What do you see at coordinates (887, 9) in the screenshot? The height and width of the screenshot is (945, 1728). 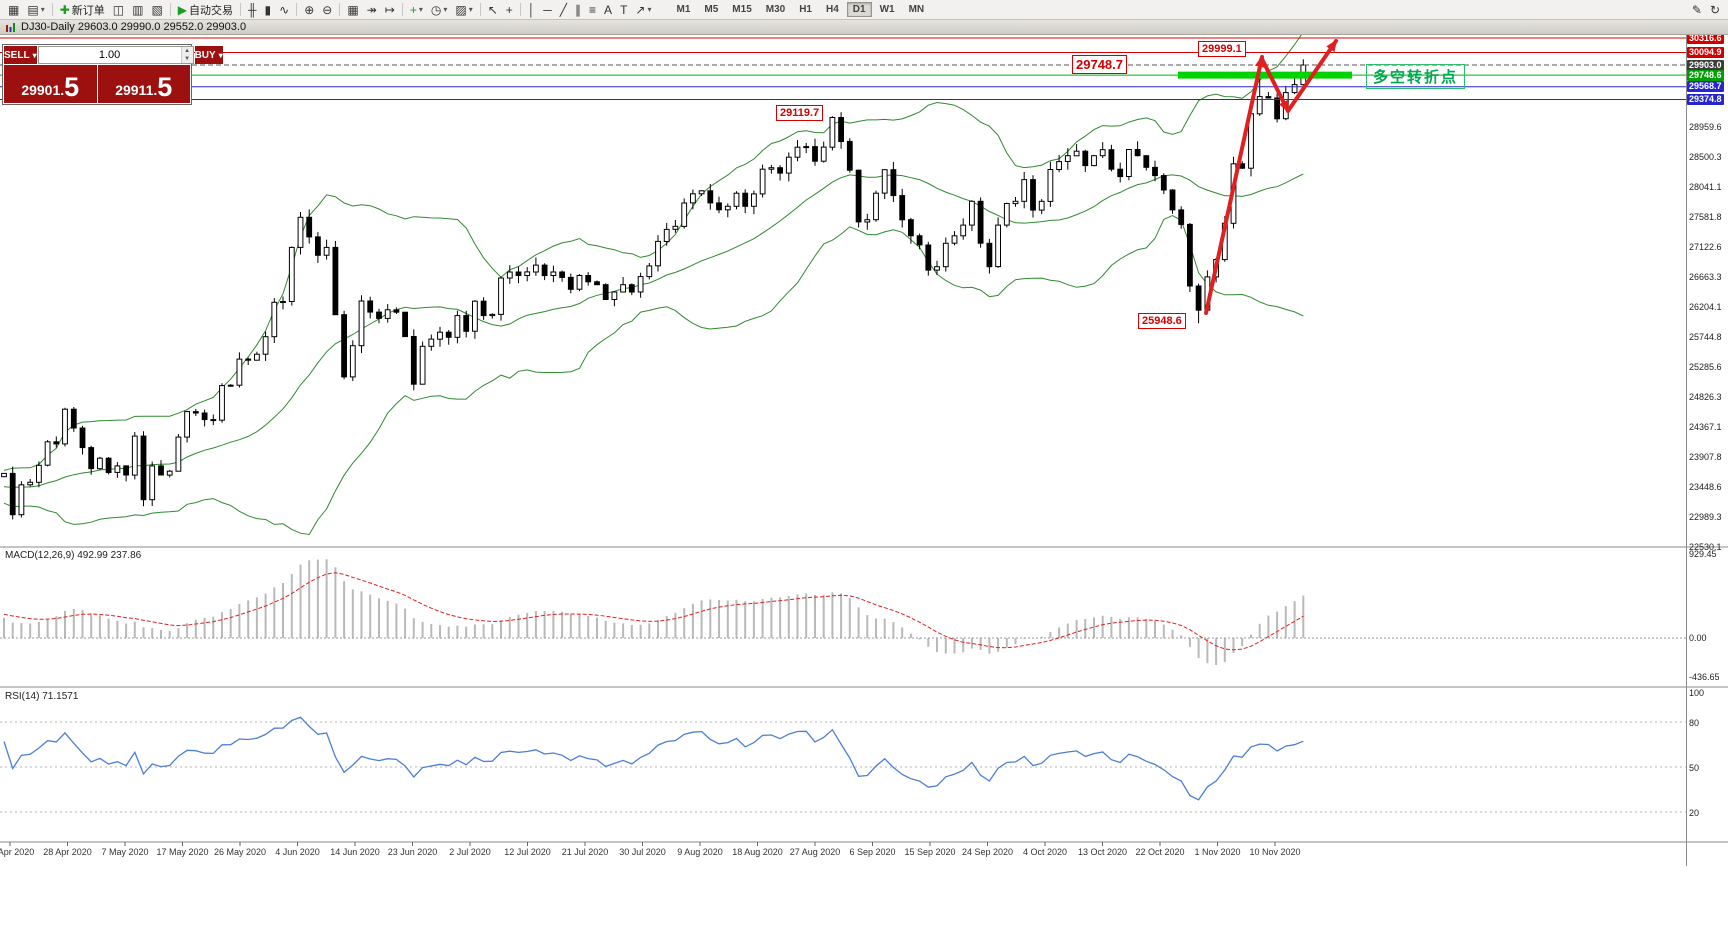 I see `timeframe-w1-button: W1` at bounding box center [887, 9].